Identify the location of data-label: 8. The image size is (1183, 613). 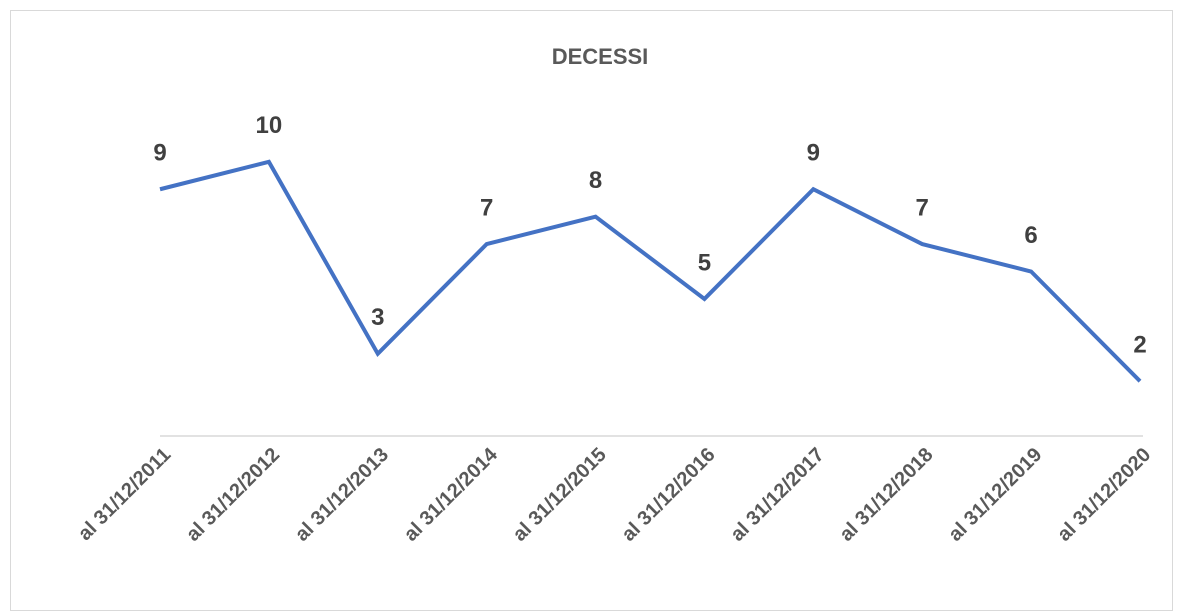
(595, 180).